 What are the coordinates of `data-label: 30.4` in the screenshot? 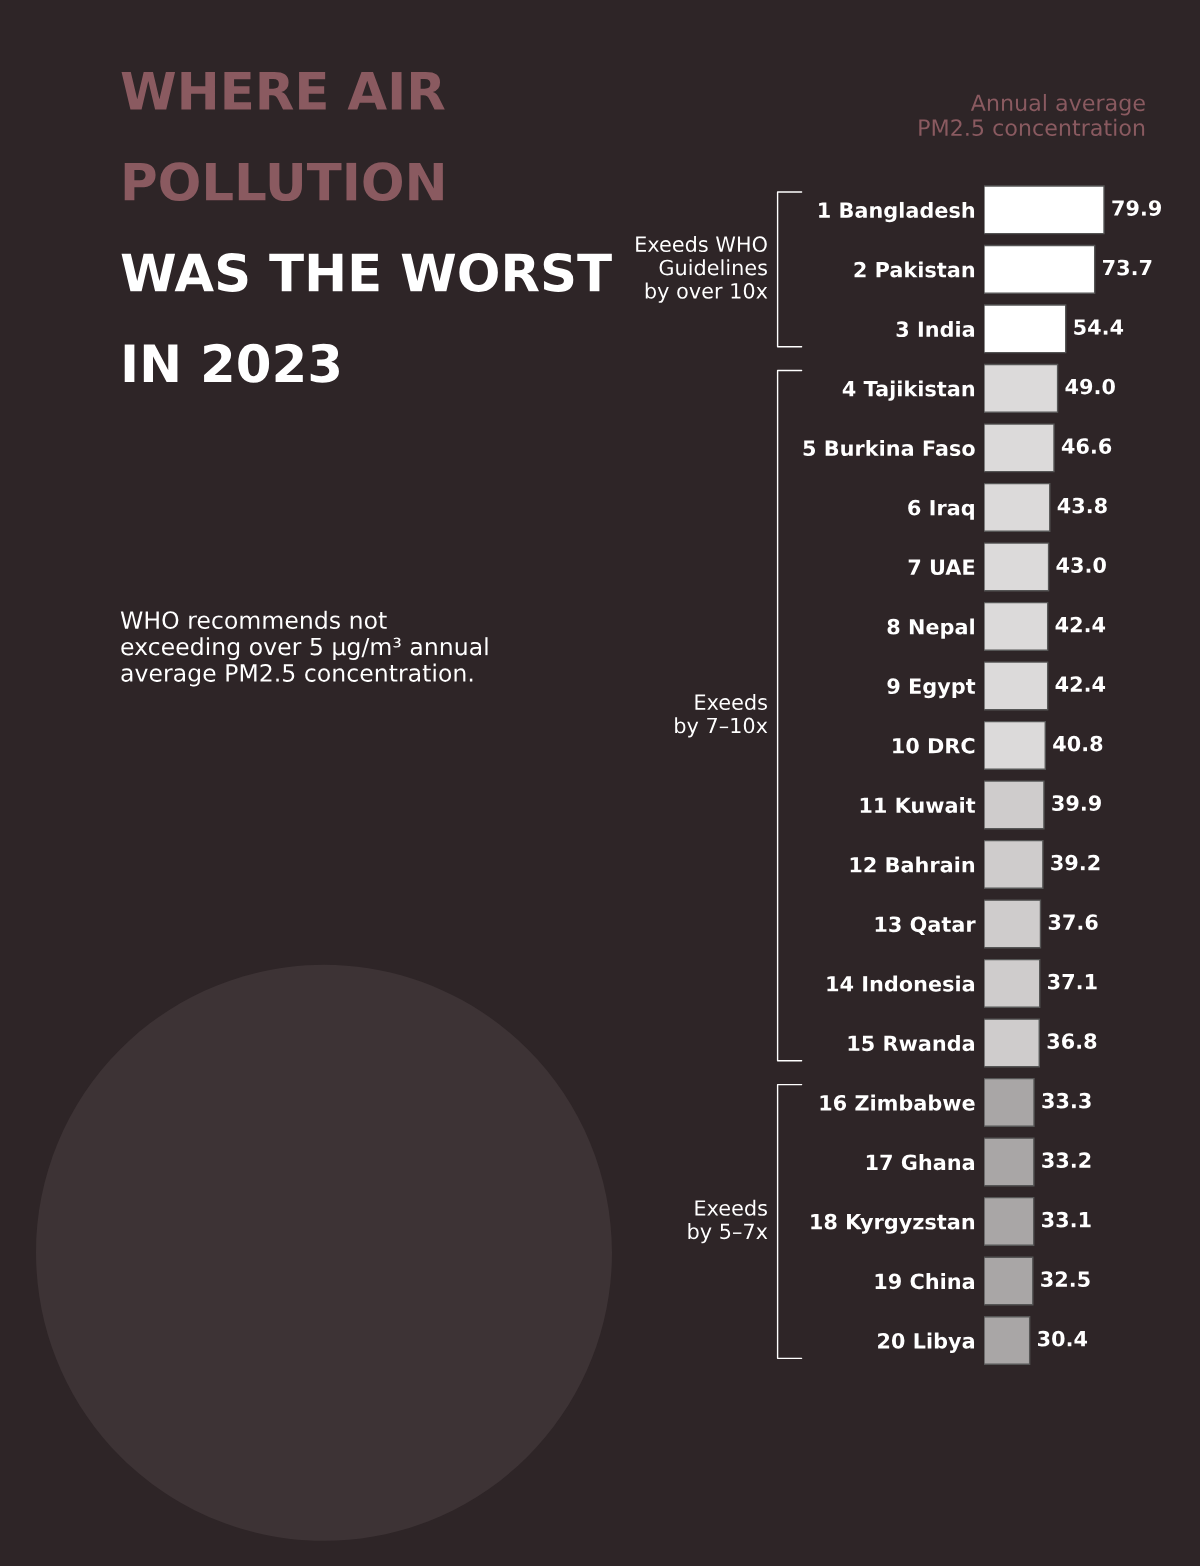 It's located at (1062, 1338).